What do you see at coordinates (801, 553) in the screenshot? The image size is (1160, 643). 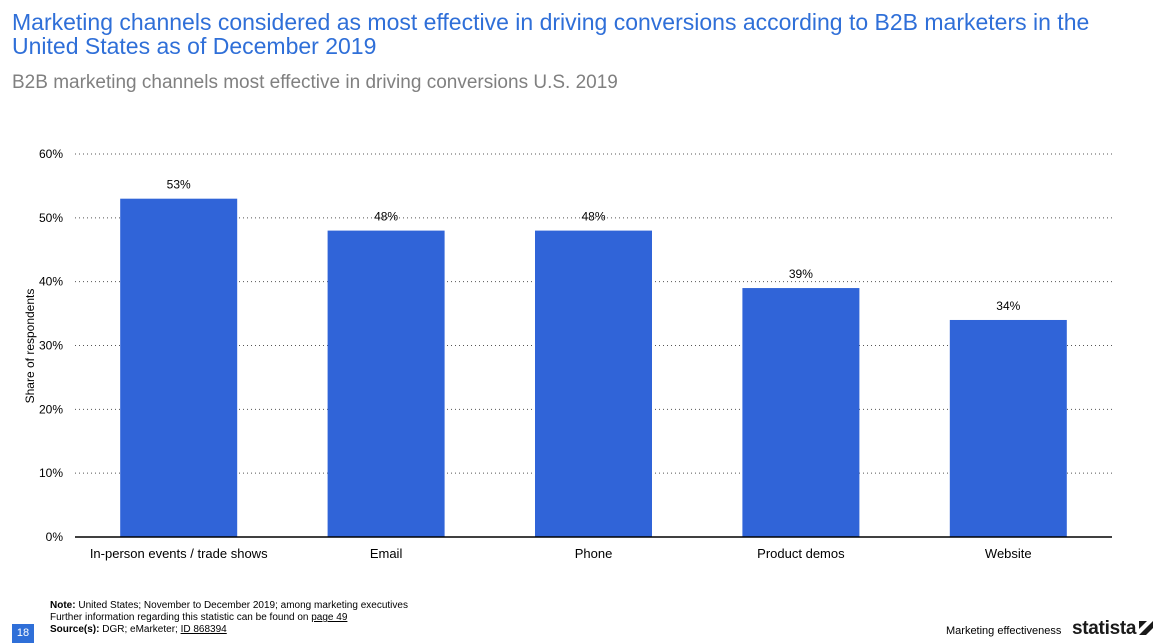 I see `category-label: Product demos` at bounding box center [801, 553].